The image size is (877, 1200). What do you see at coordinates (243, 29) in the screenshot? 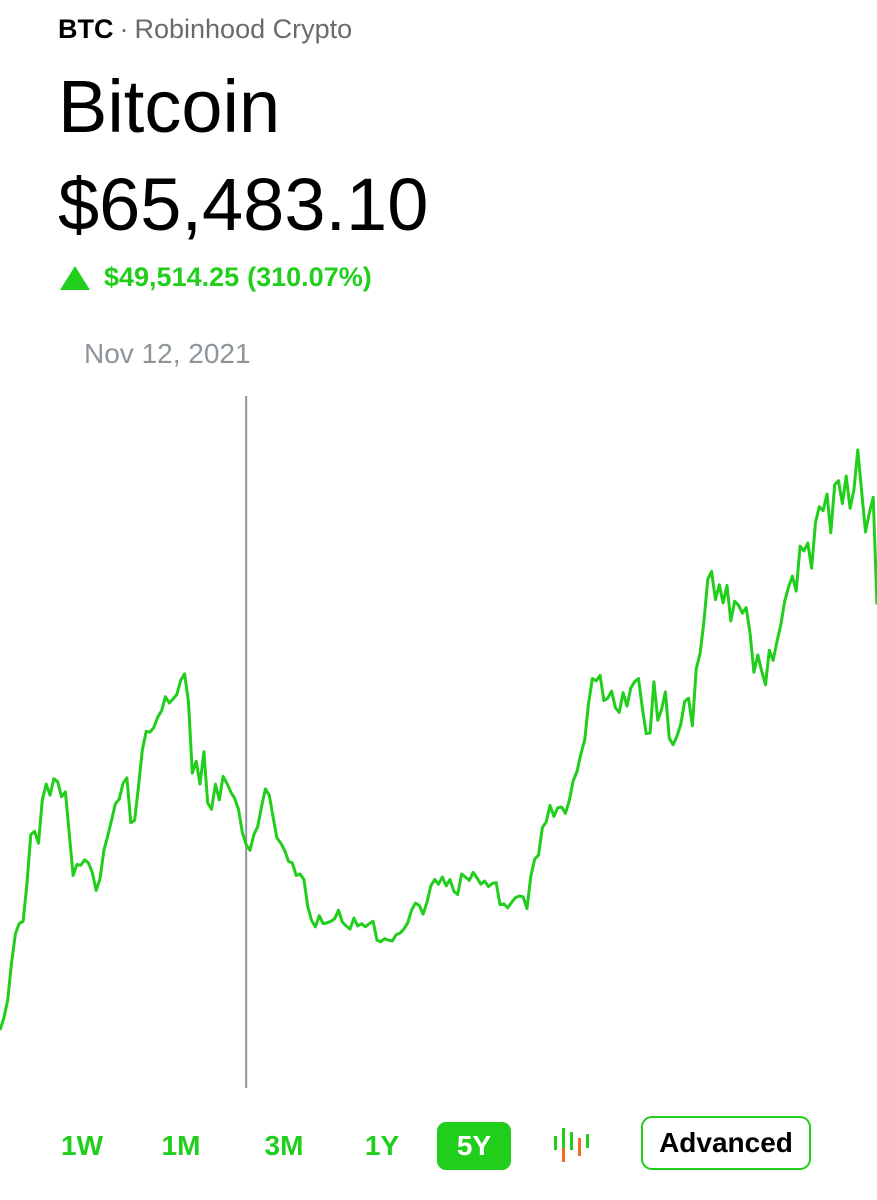
I see `provider-name: Robinhood Crypto` at bounding box center [243, 29].